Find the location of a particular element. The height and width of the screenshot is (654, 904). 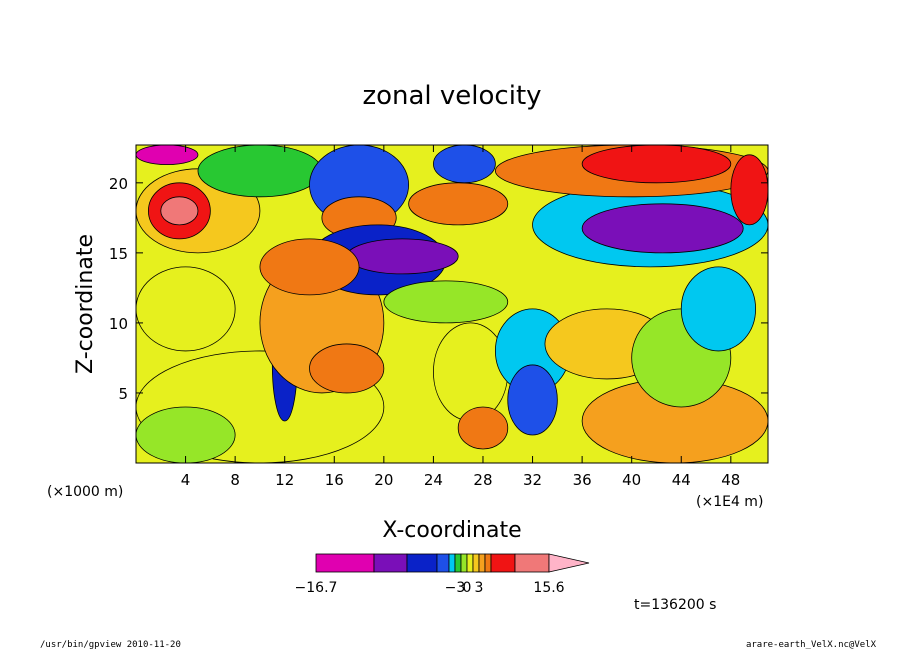

footer-right: arare-earth_VelX.nc@VelX is located at coordinates (810, 645).